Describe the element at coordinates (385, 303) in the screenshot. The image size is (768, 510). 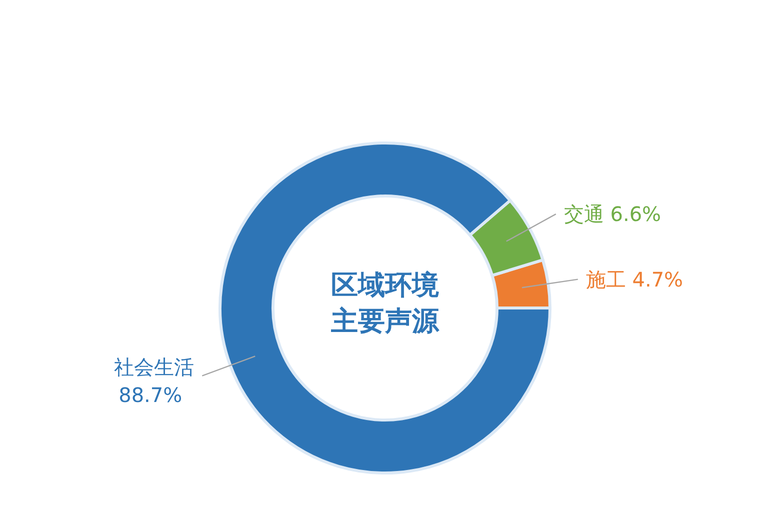
I see `title: 区域环境主要声源` at that location.